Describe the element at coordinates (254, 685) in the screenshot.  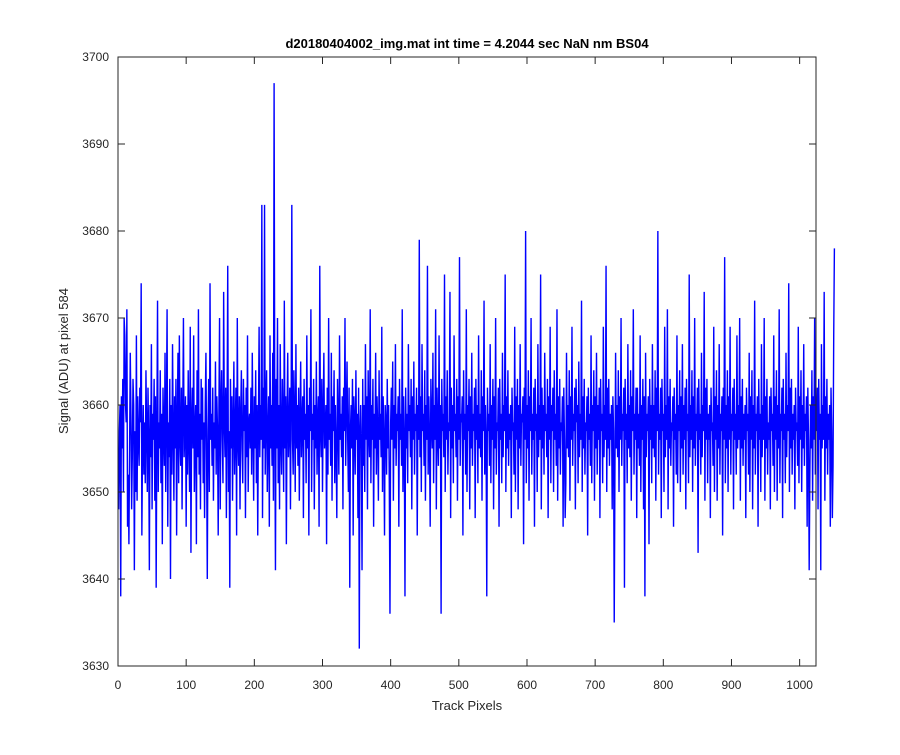
I see `x-tick-label: 200` at that location.